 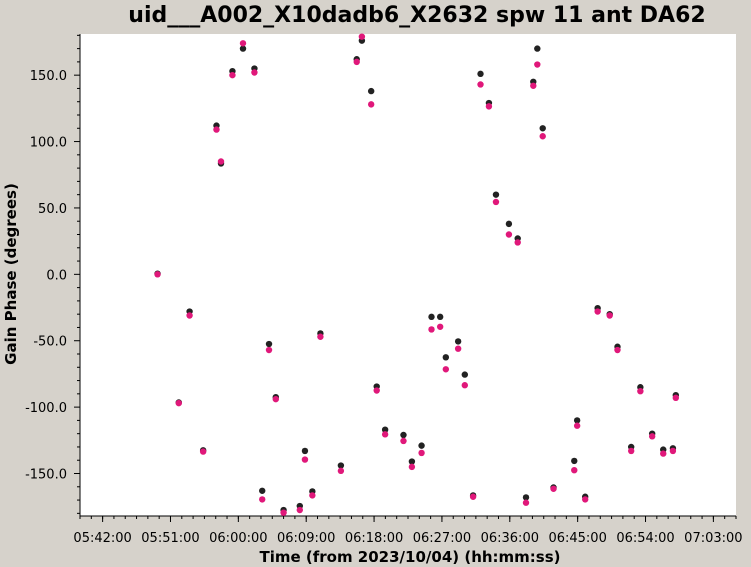 I want to click on y-tick-label: 100.0, so click(x=48, y=143).